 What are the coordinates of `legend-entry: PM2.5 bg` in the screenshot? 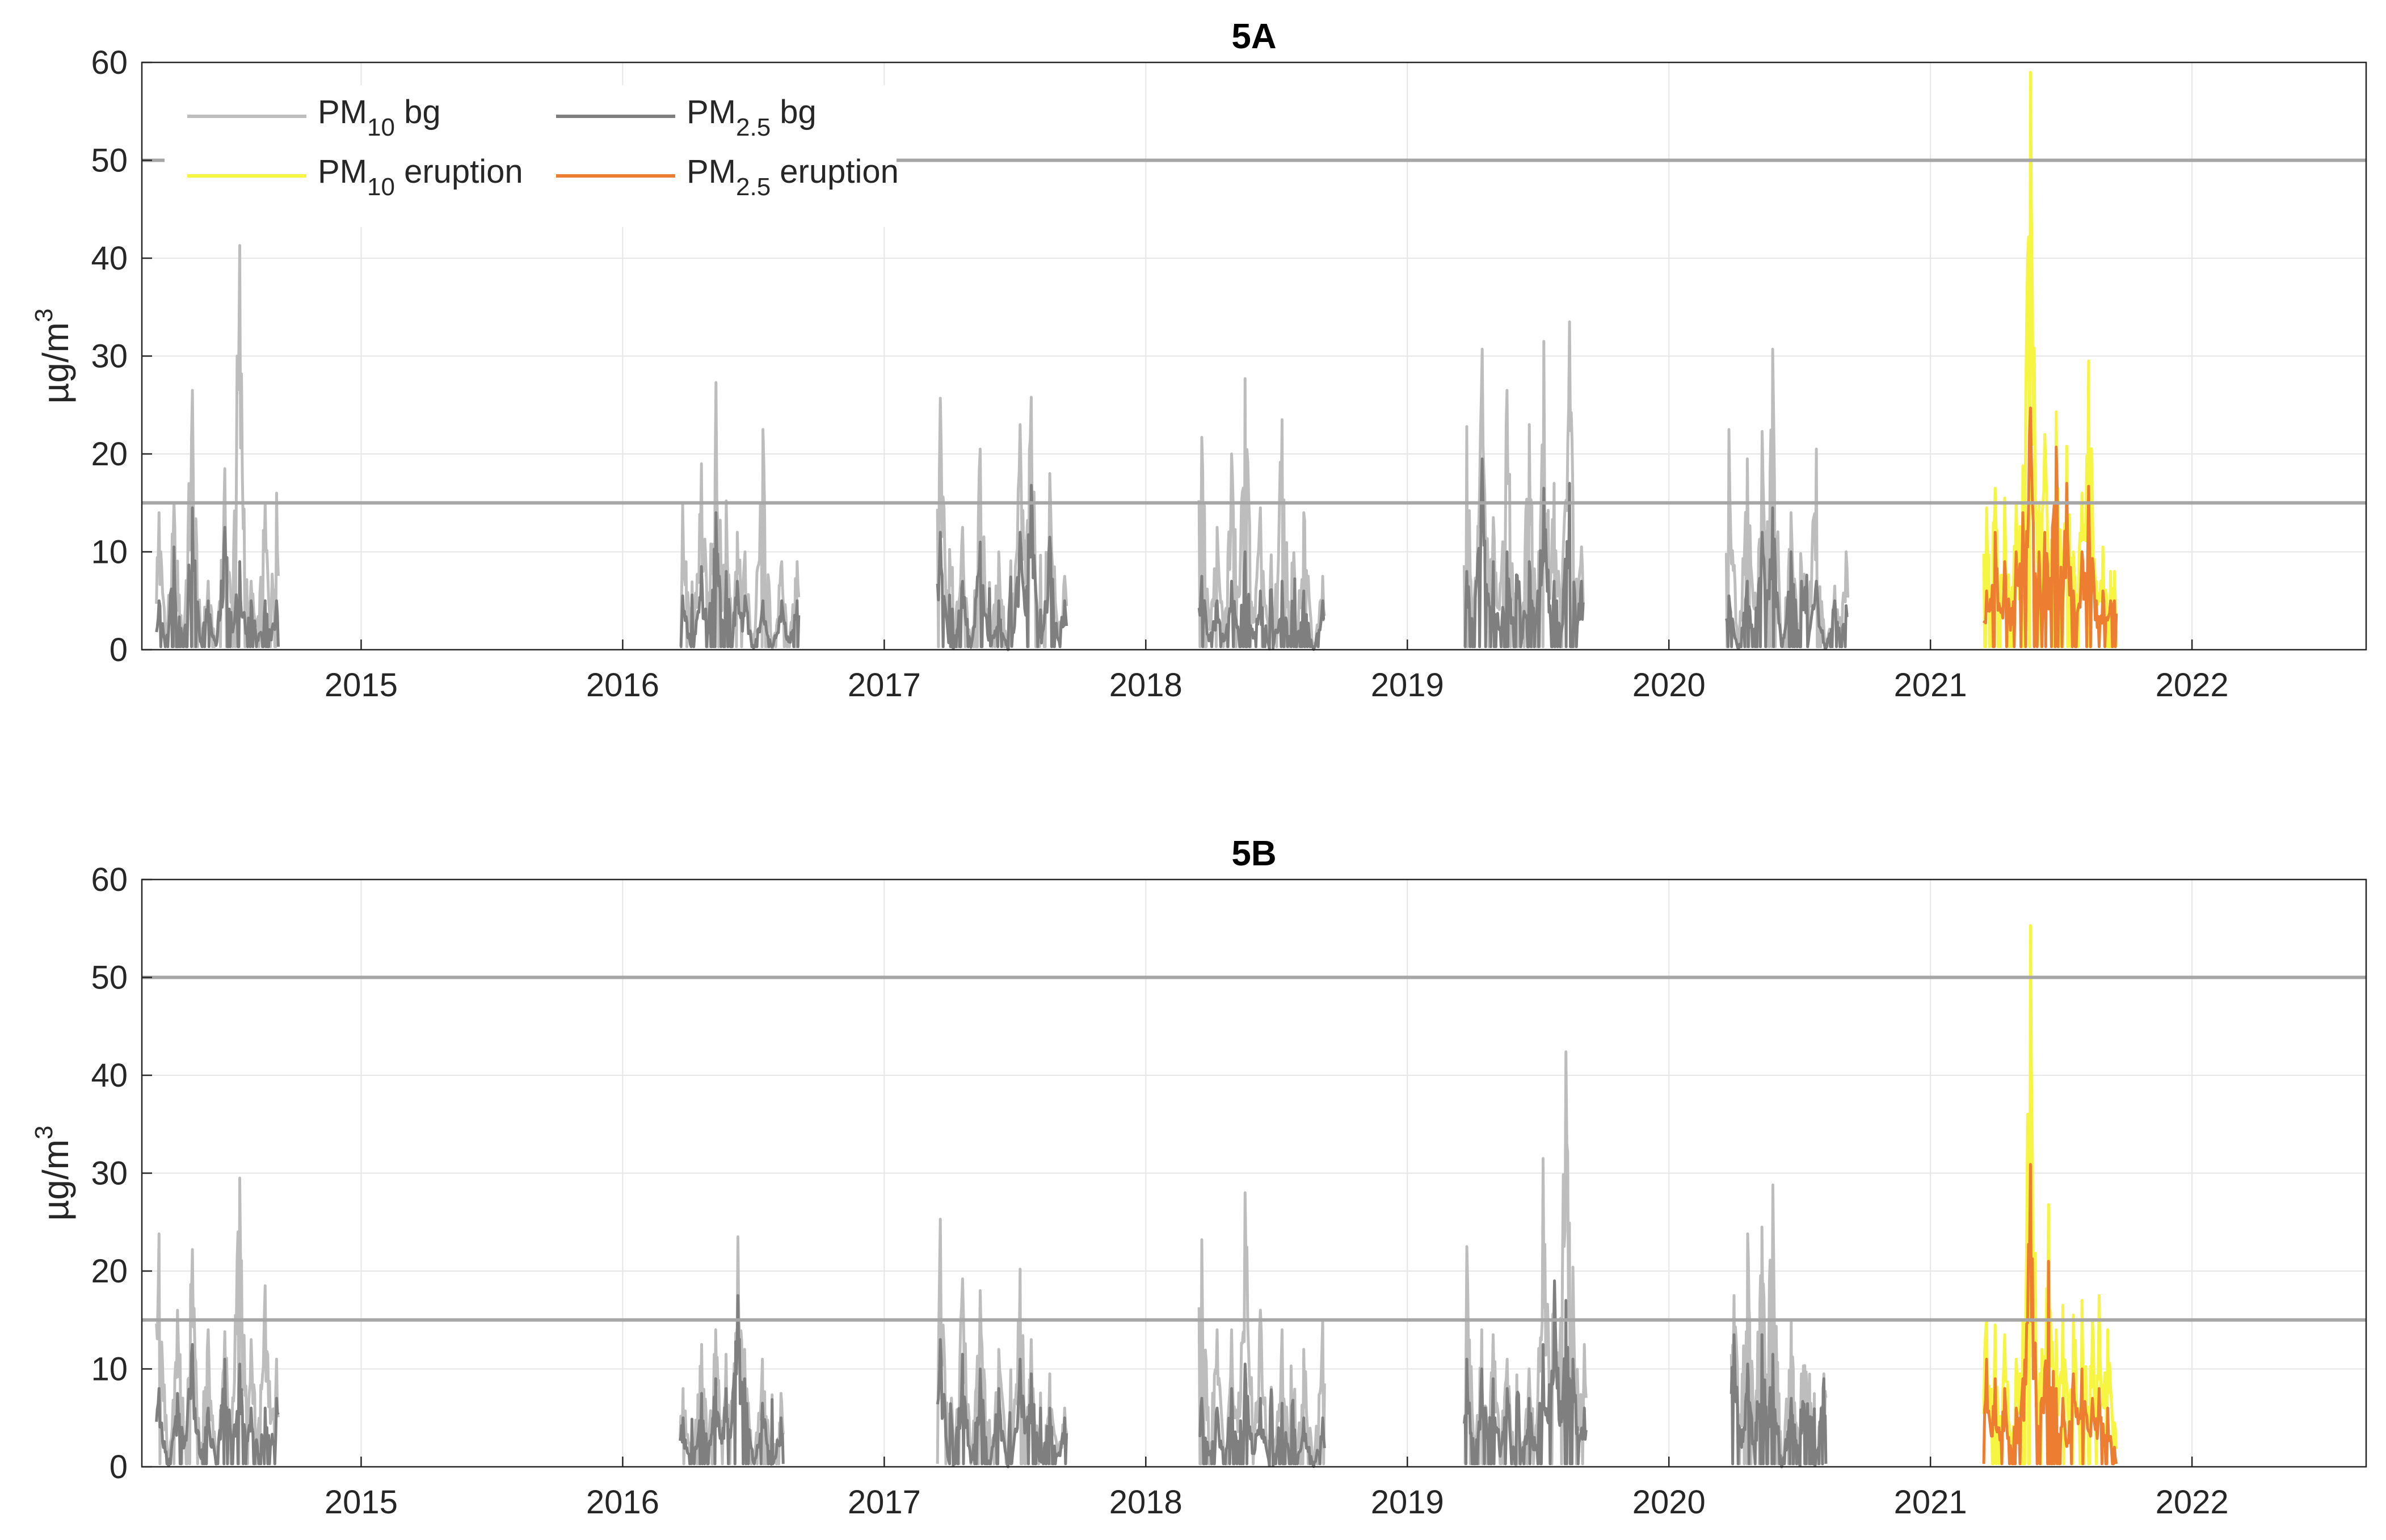 It's located at (686, 117).